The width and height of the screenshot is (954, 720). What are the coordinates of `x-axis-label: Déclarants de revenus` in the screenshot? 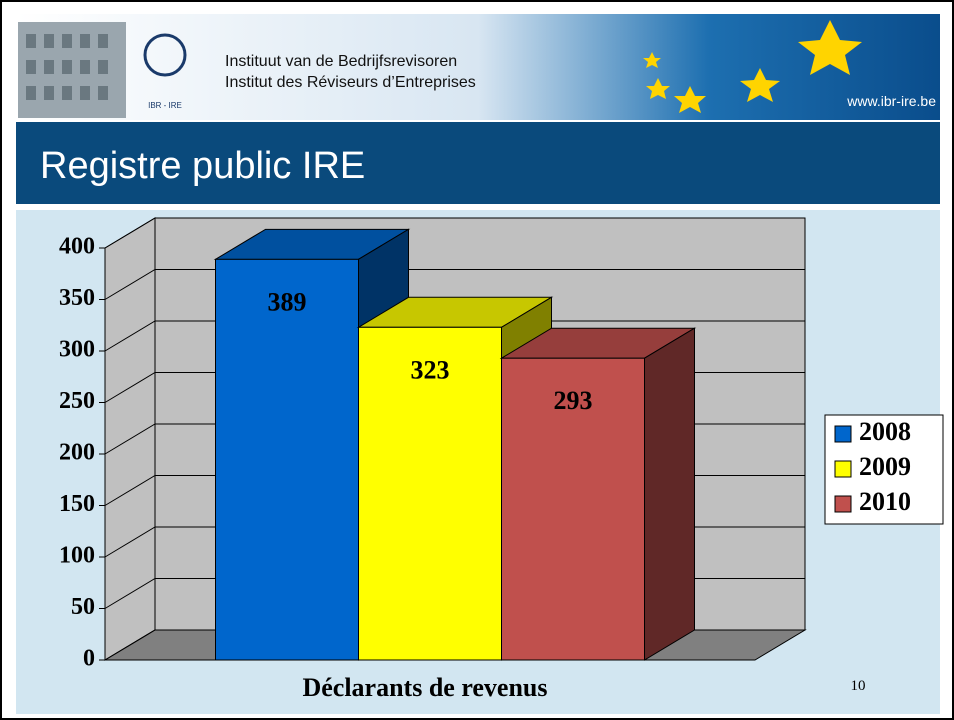 It's located at (424, 687).